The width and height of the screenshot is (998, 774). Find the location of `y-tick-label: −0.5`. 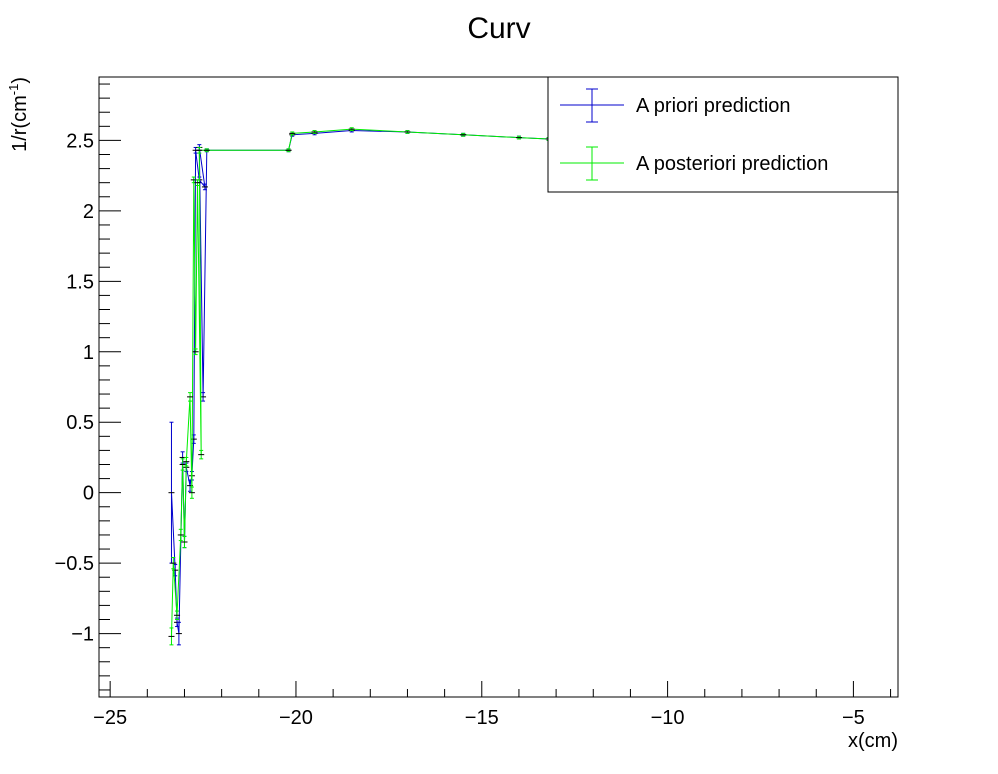

y-tick-label: −0.5 is located at coordinates (74, 564).